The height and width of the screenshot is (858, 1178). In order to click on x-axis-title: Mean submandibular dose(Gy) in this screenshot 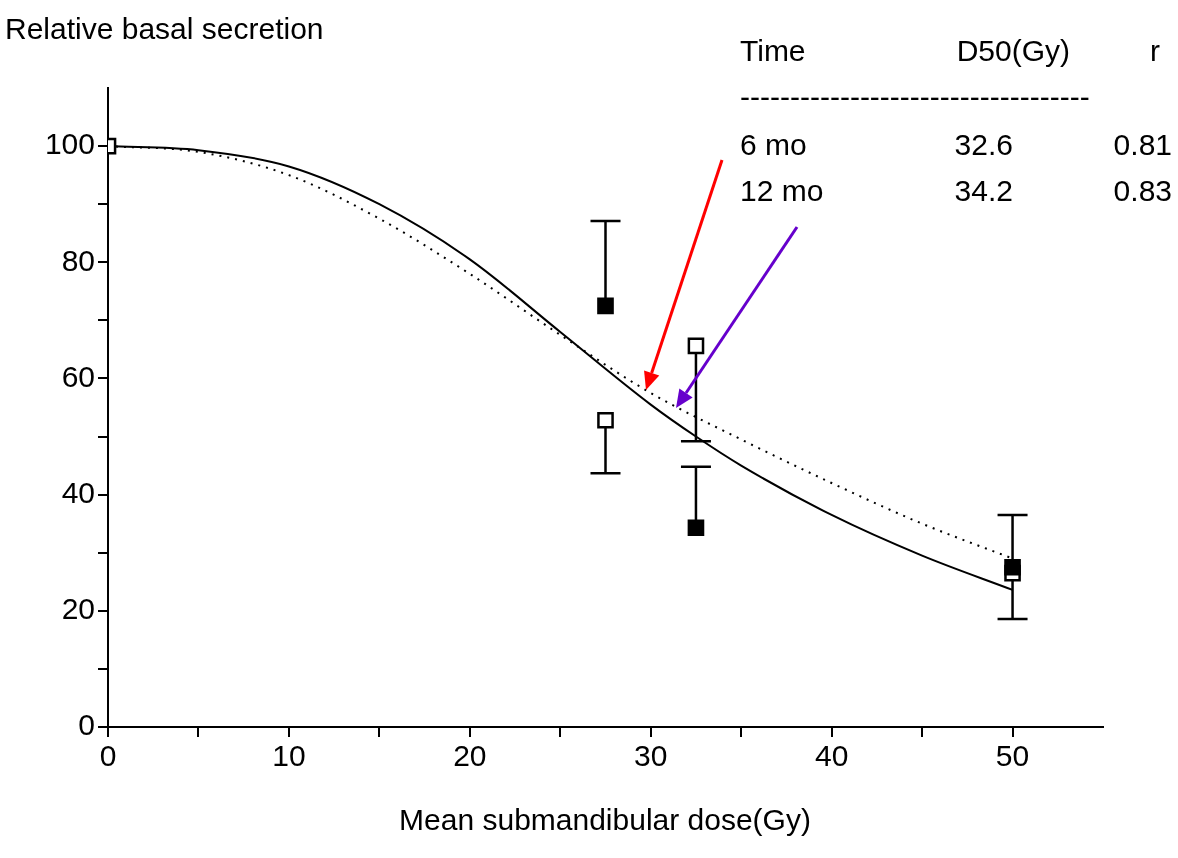, I will do `click(605, 819)`.